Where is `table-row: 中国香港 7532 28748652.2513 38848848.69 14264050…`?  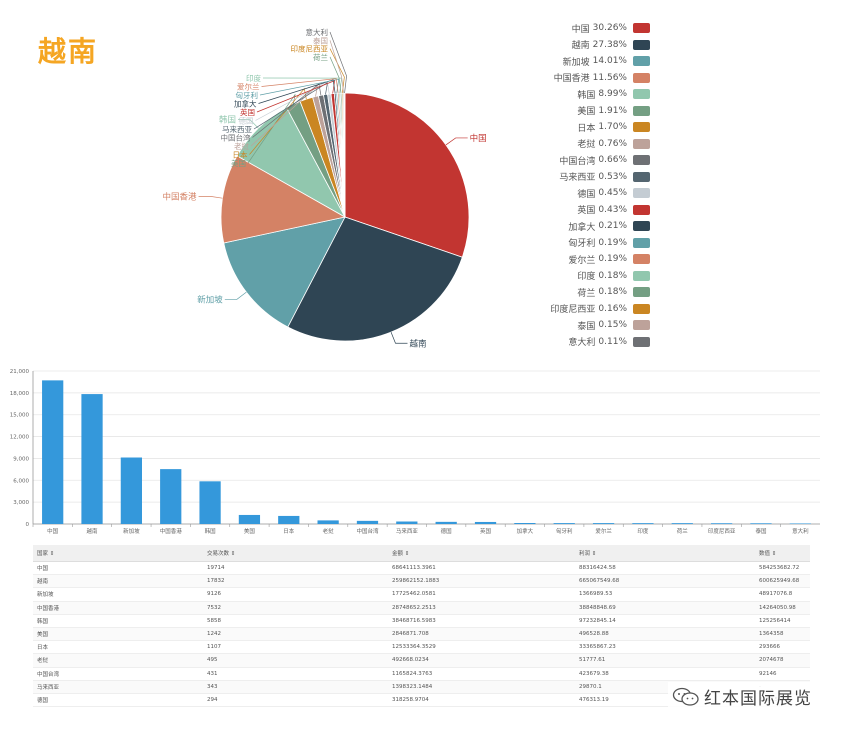
table-row: 中国香港 7532 28748652.2513 38848848.69 14264050… is located at coordinates (421, 608).